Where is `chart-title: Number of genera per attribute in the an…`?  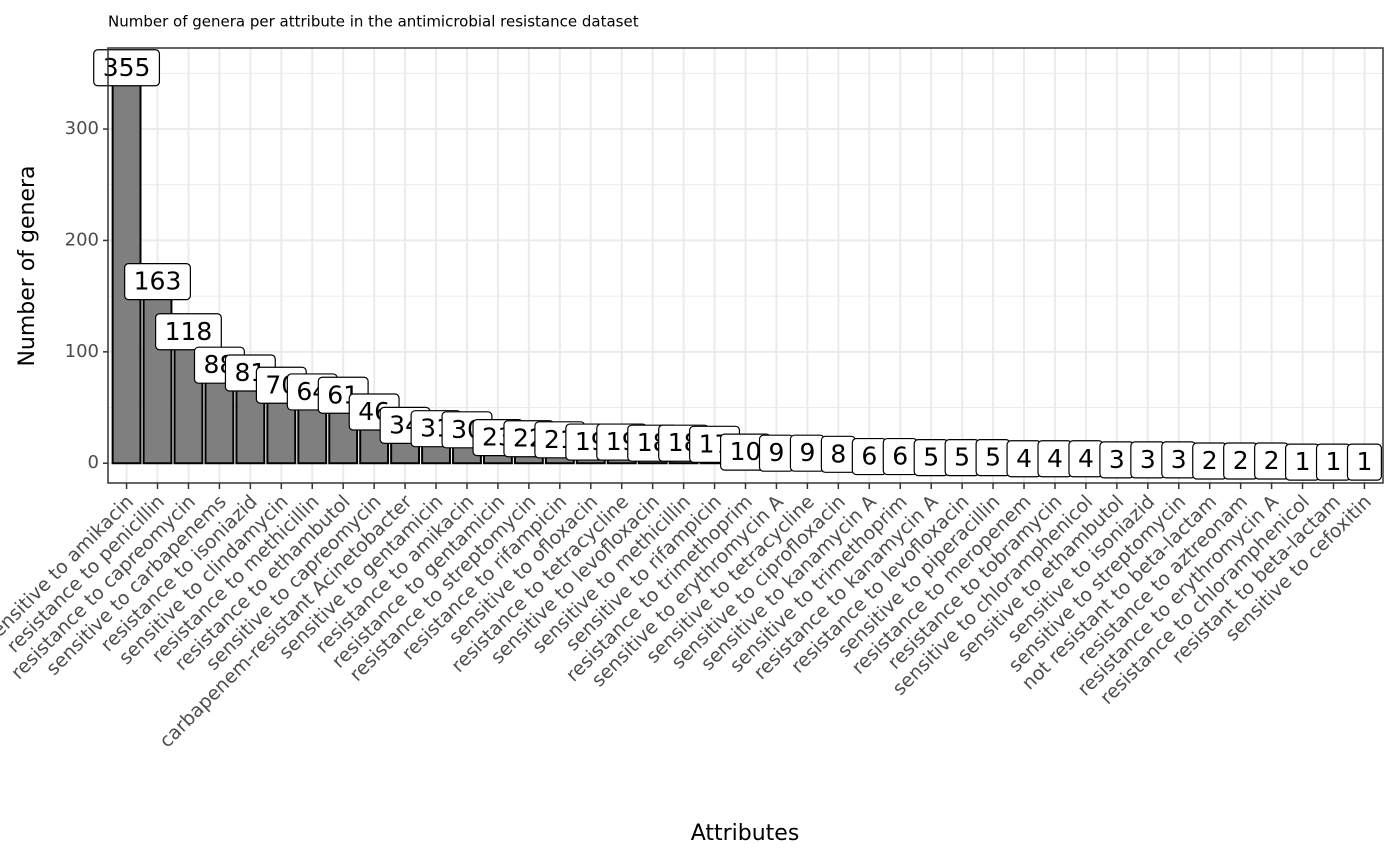 chart-title: Number of genera per attribute in the an… is located at coordinates (373, 22).